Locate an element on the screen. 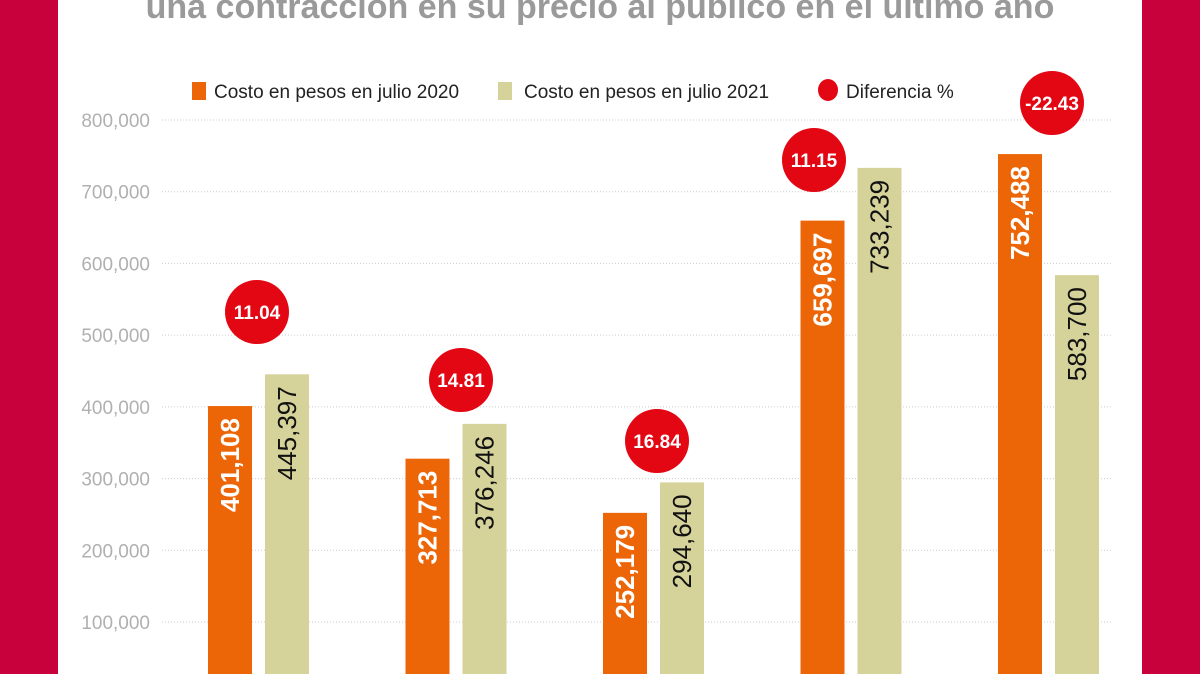 The width and height of the screenshot is (1200, 674). y-tick-label: 200,000 is located at coordinates (115, 551).